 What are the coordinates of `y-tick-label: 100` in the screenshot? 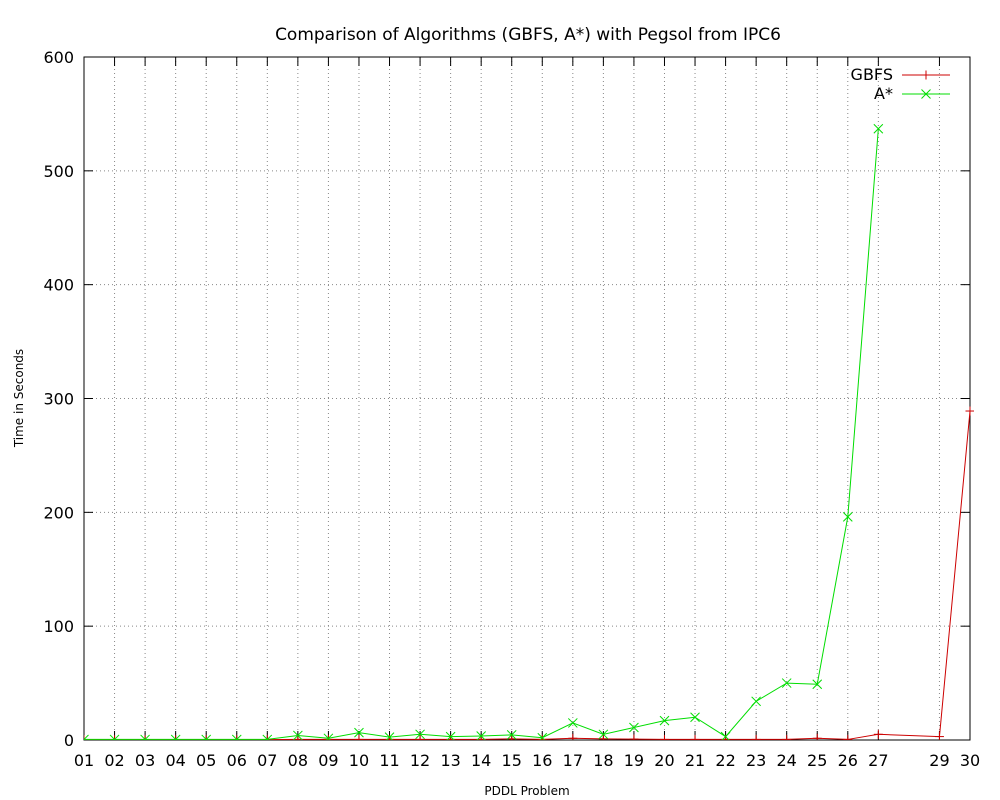 It's located at (58, 626).